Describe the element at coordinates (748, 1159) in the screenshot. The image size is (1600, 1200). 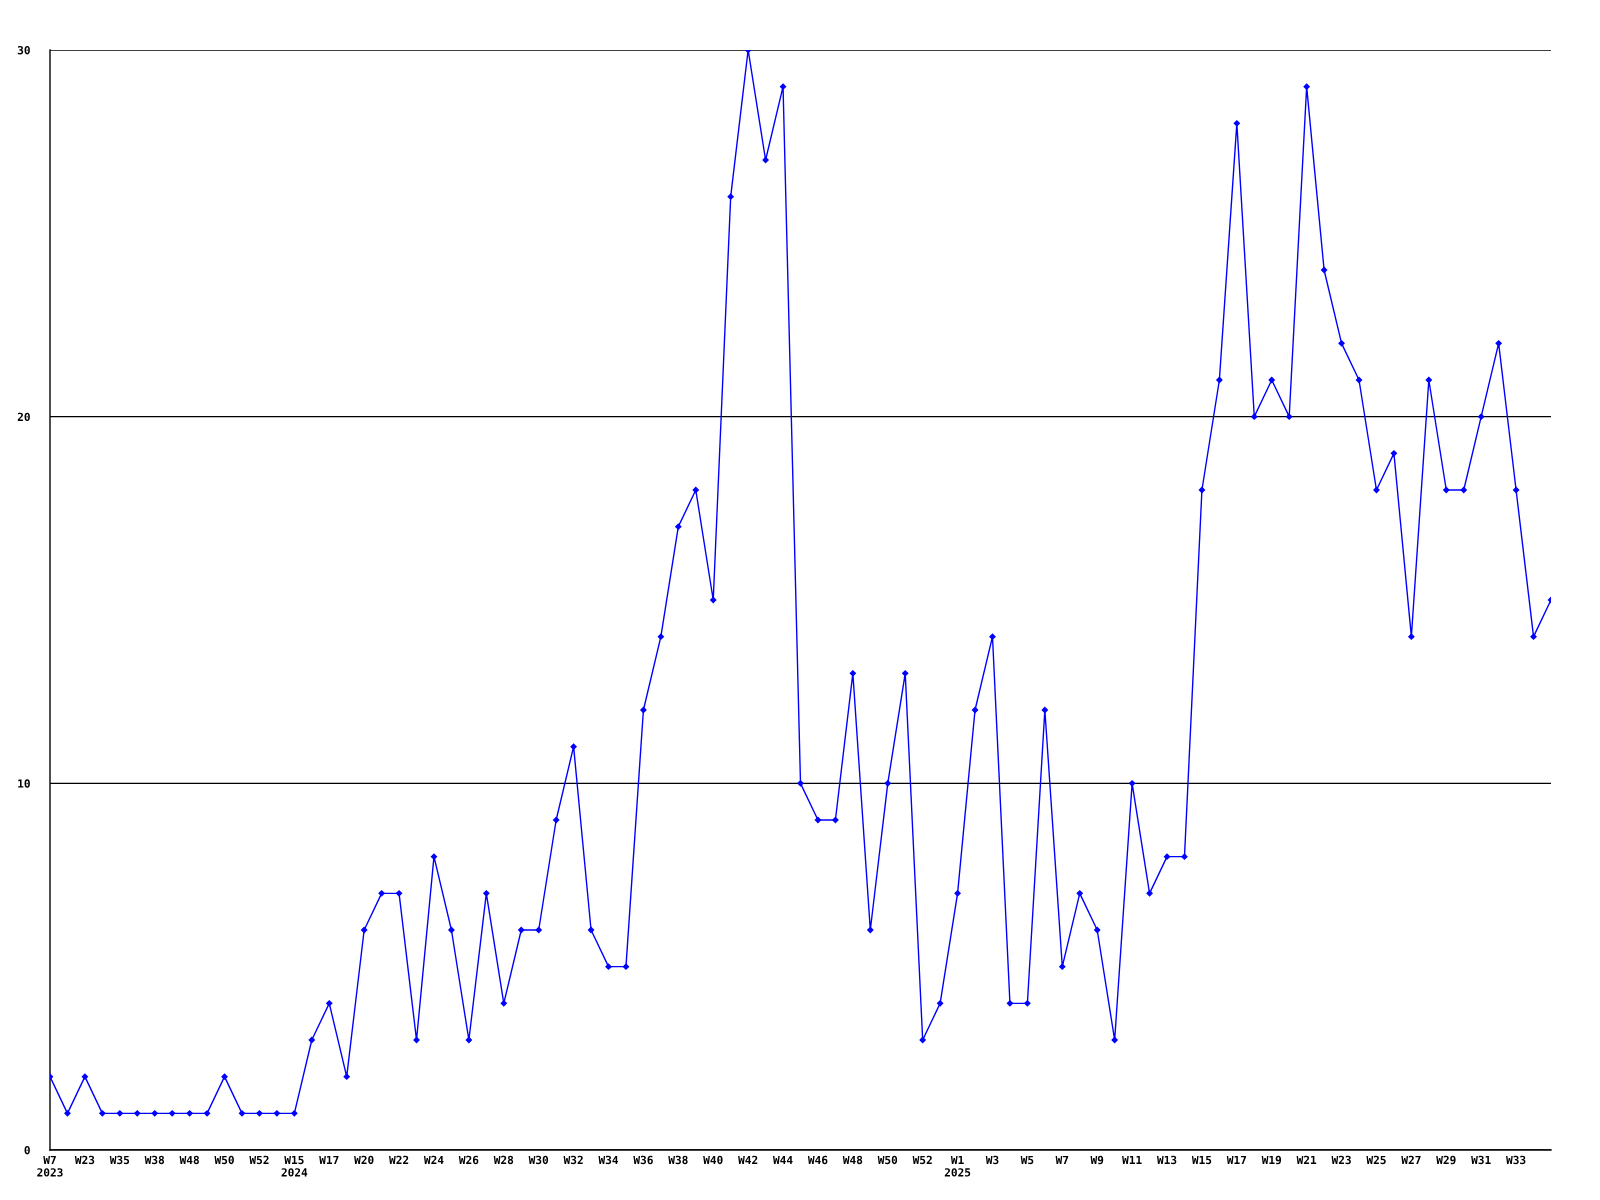
I see `x-tick-label: W42` at that location.